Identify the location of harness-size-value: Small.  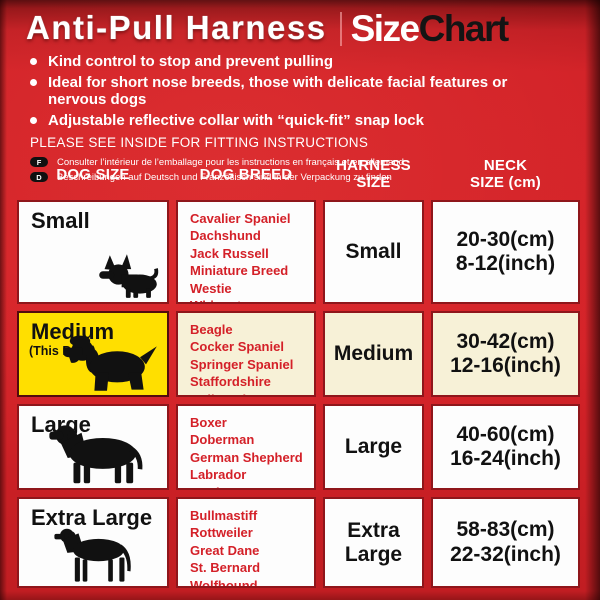
(373, 252).